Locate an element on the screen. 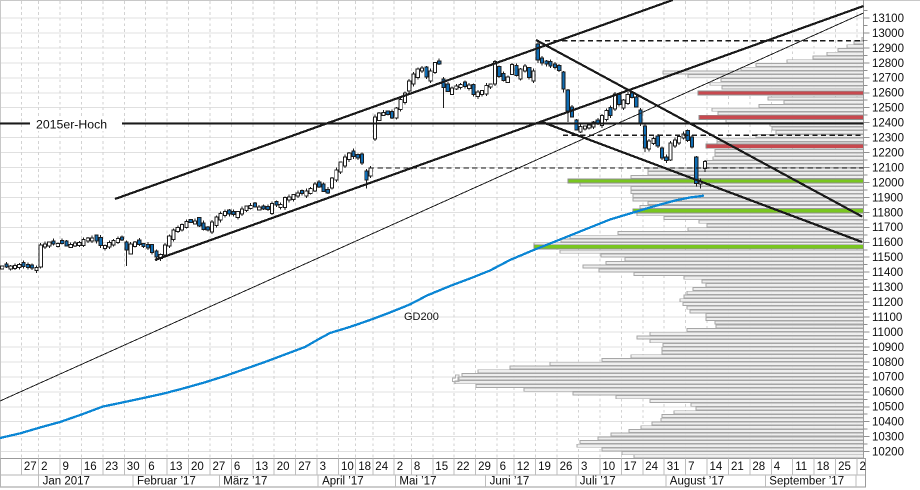 The width and height of the screenshot is (920, 490). svg-text: 11600 is located at coordinates (887, 243).